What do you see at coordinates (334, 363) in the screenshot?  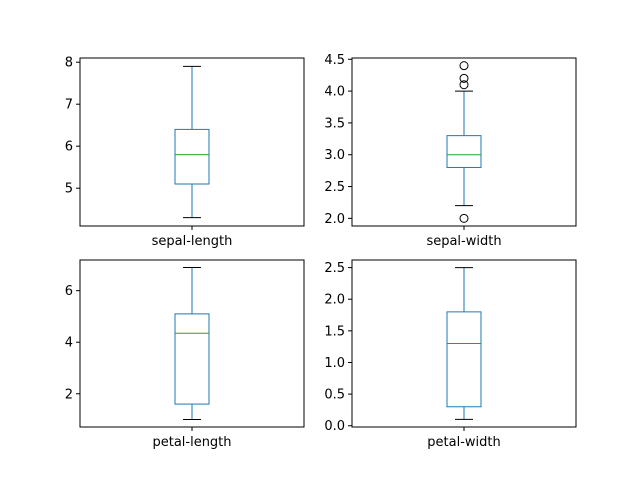 I see `y-tick-label: 1.0` at bounding box center [334, 363].